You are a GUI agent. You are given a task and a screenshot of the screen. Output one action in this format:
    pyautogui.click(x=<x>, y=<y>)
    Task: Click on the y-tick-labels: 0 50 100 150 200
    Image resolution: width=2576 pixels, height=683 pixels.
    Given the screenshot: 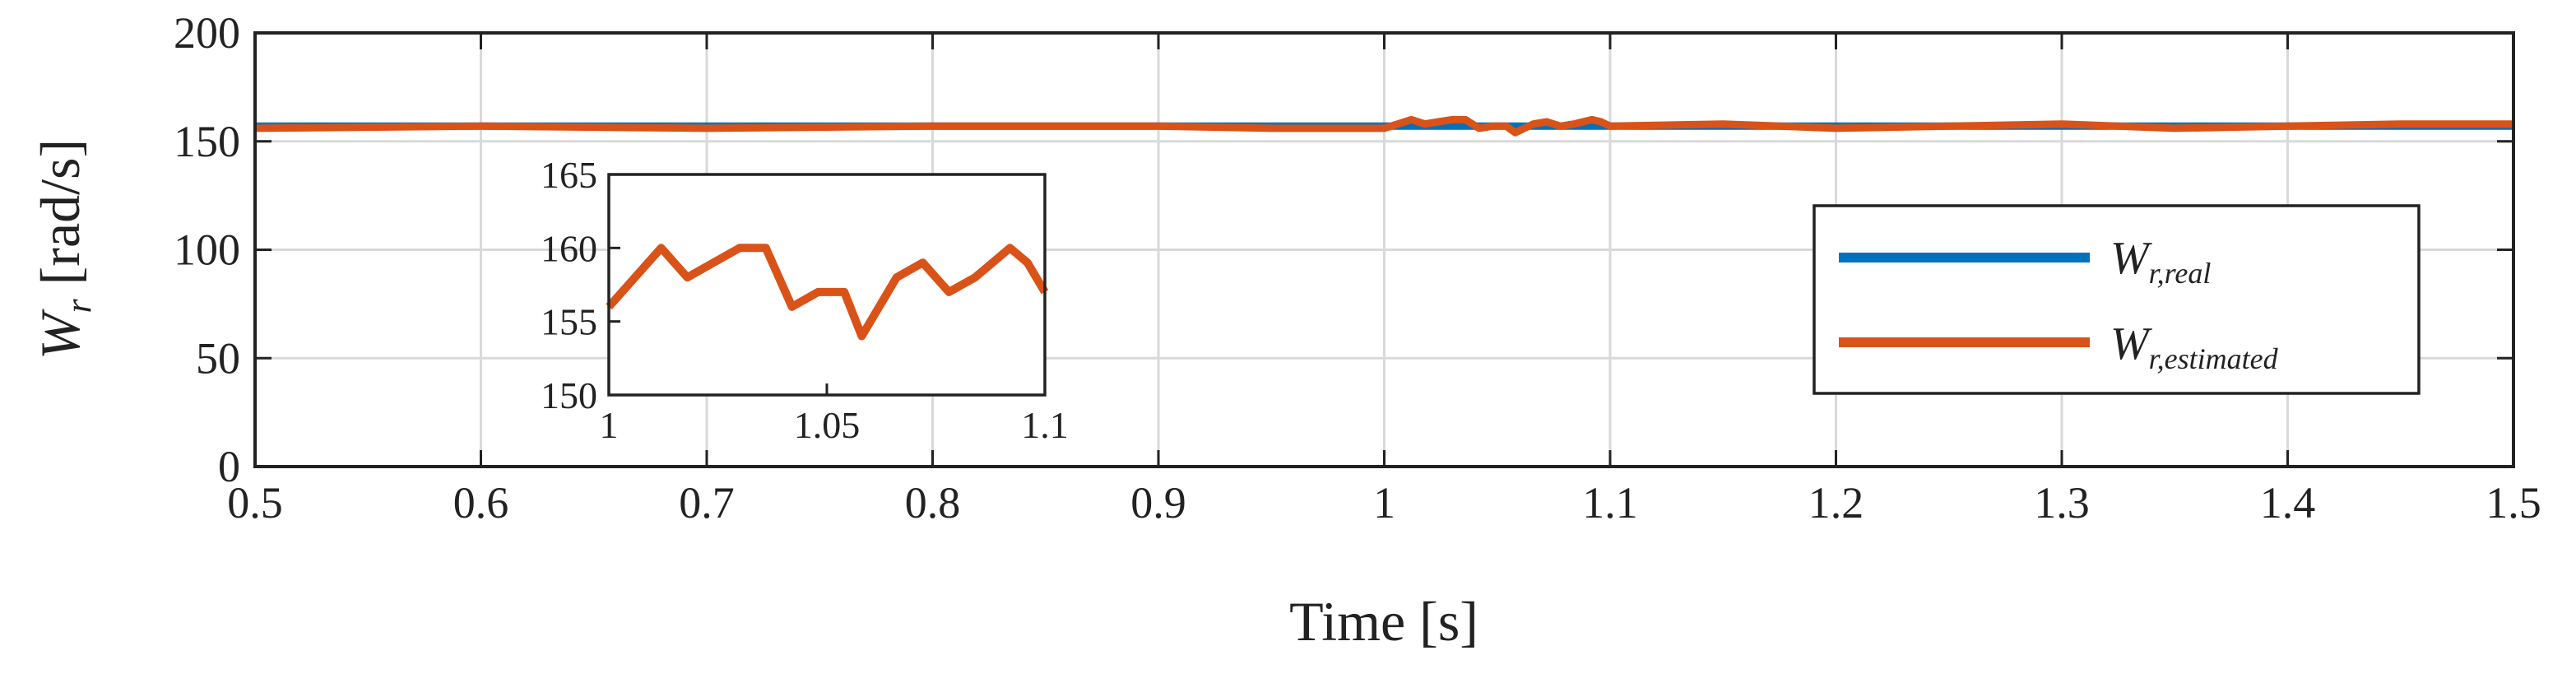 What is the action you would take?
    pyautogui.click(x=207, y=249)
    